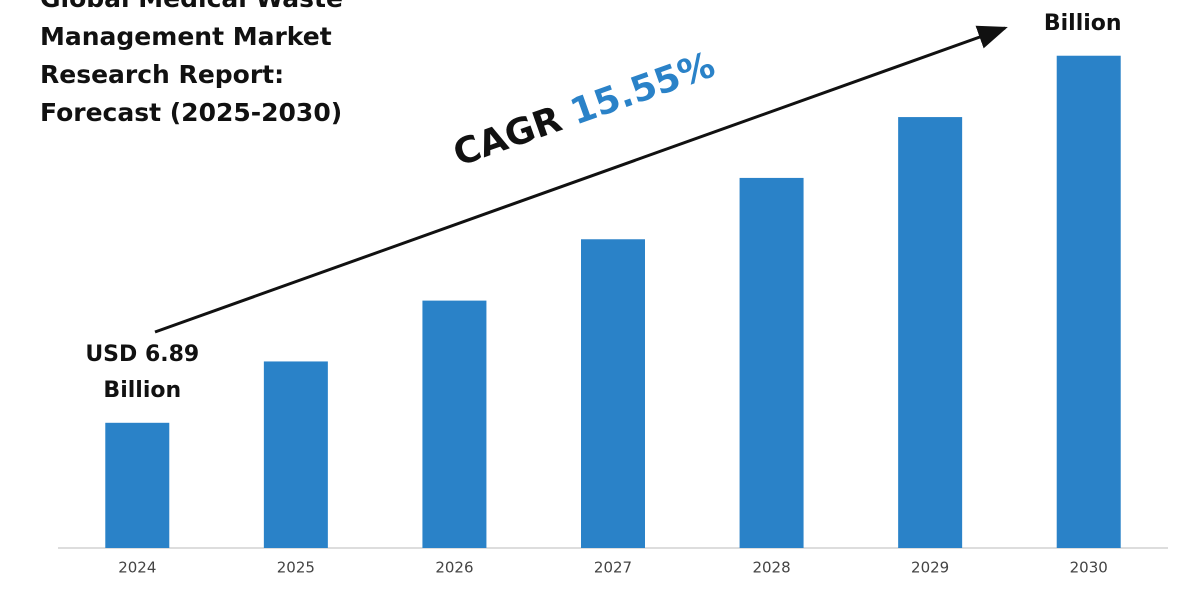 The height and width of the screenshot is (600, 1200). Describe the element at coordinates (1089, 568) in the screenshot. I see `x-tick-label: 2030` at that location.